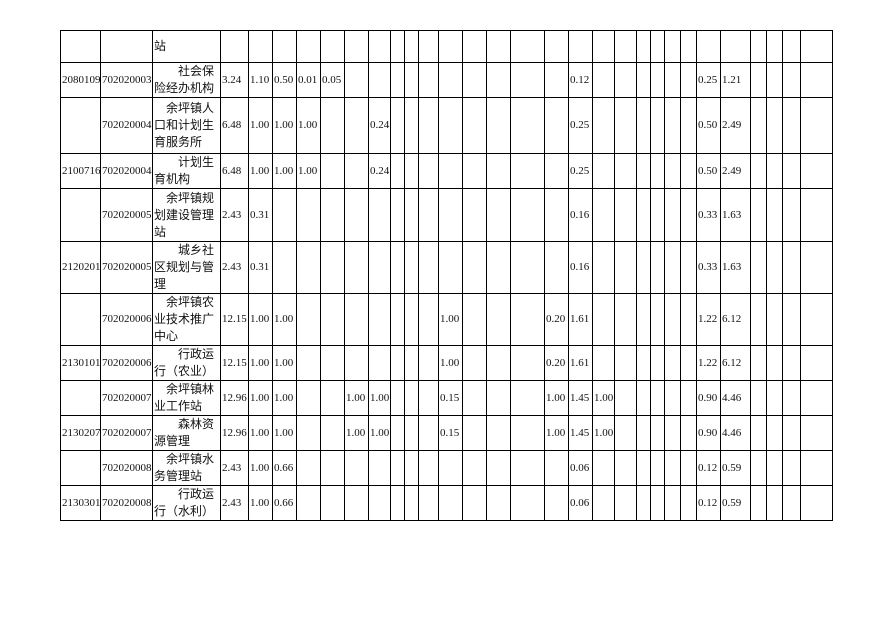 This screenshot has width=895, height=632. What do you see at coordinates (708, 363) in the screenshot?
I see `amount-cell: 1.22` at bounding box center [708, 363].